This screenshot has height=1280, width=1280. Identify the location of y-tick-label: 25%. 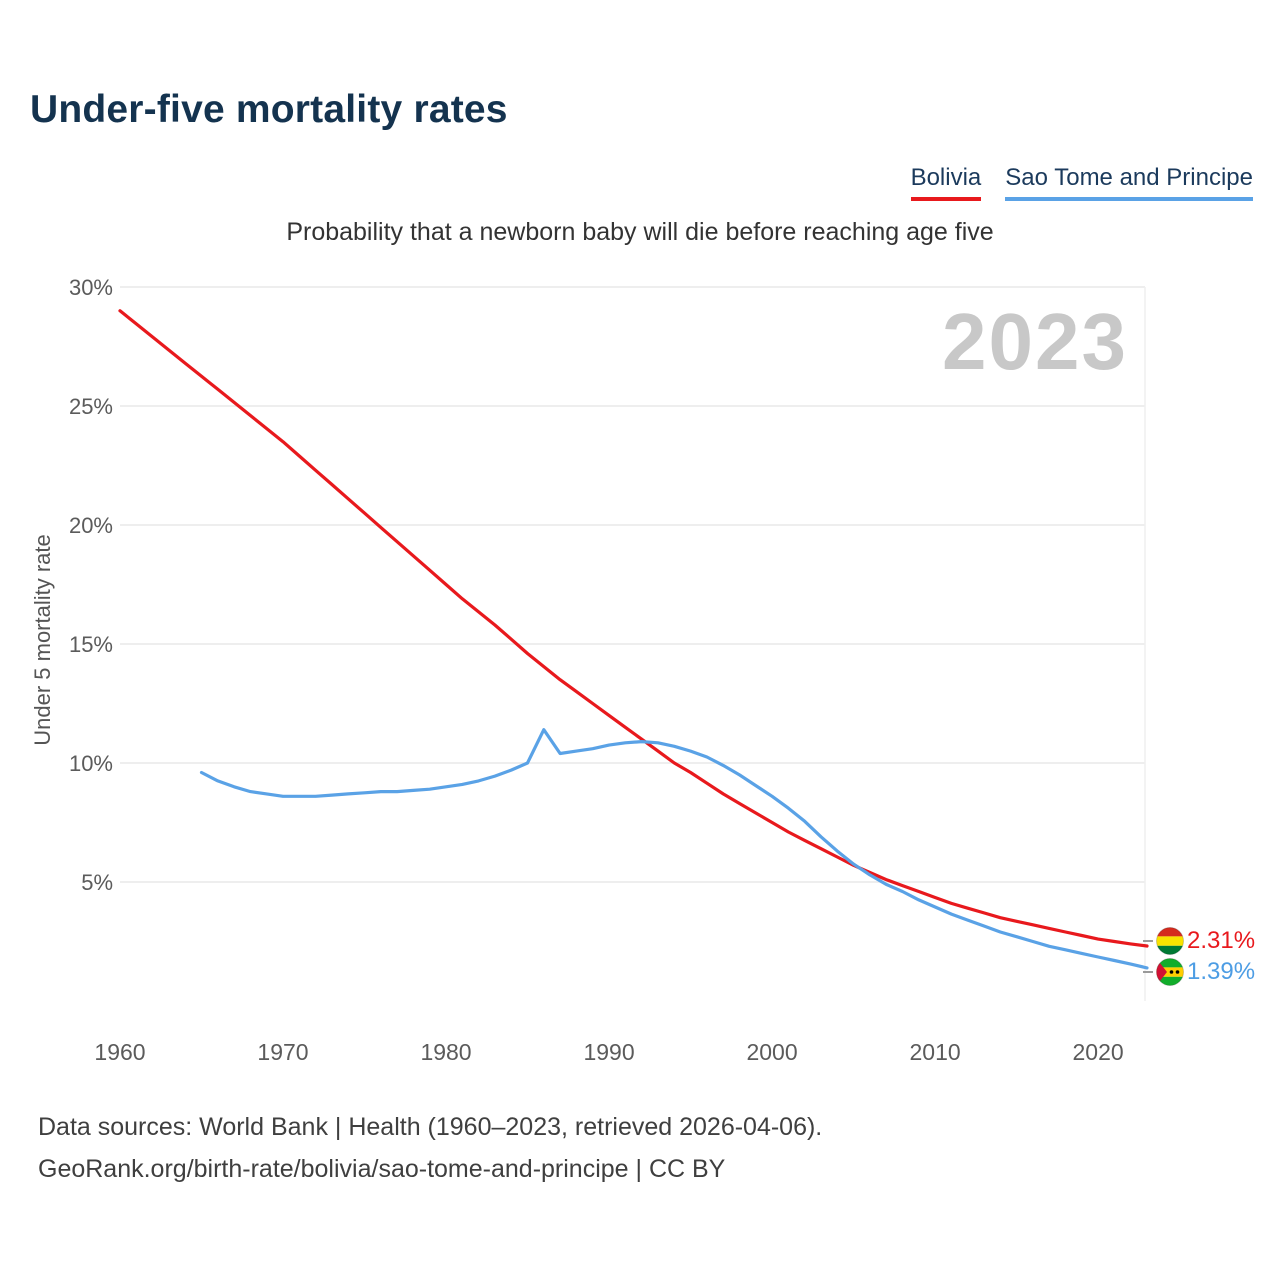
(91, 406).